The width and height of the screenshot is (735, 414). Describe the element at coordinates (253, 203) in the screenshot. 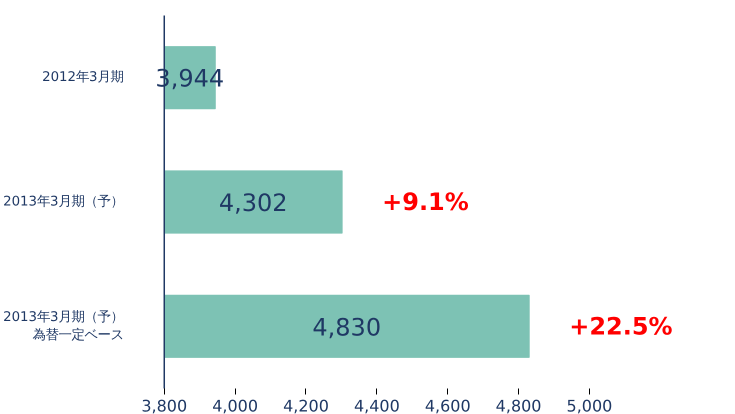

I see `data-label: 4,302` at that location.